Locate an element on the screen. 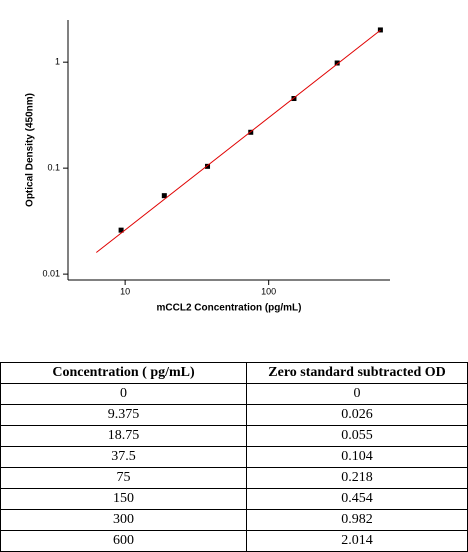 The image size is (468, 552). table-cell: 0.026 is located at coordinates (357, 415).